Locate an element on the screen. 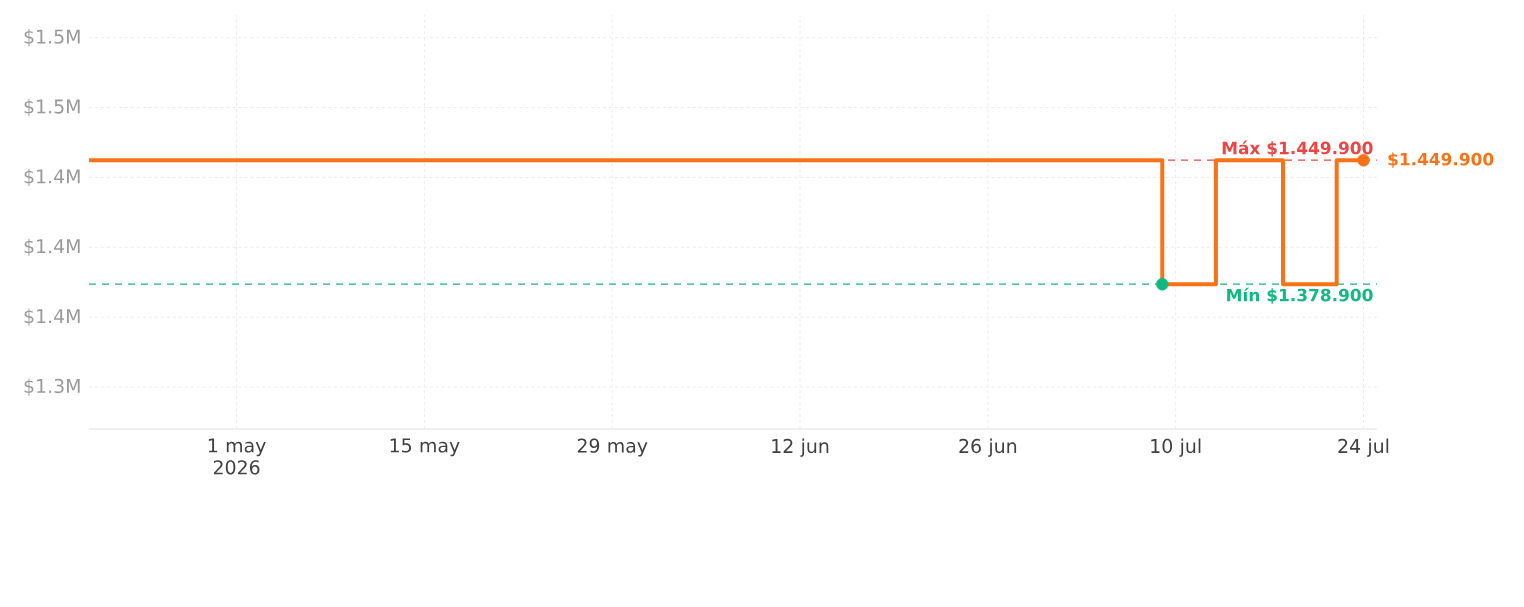 The width and height of the screenshot is (1524, 607). x-tick-label: 12 jun is located at coordinates (800, 447).